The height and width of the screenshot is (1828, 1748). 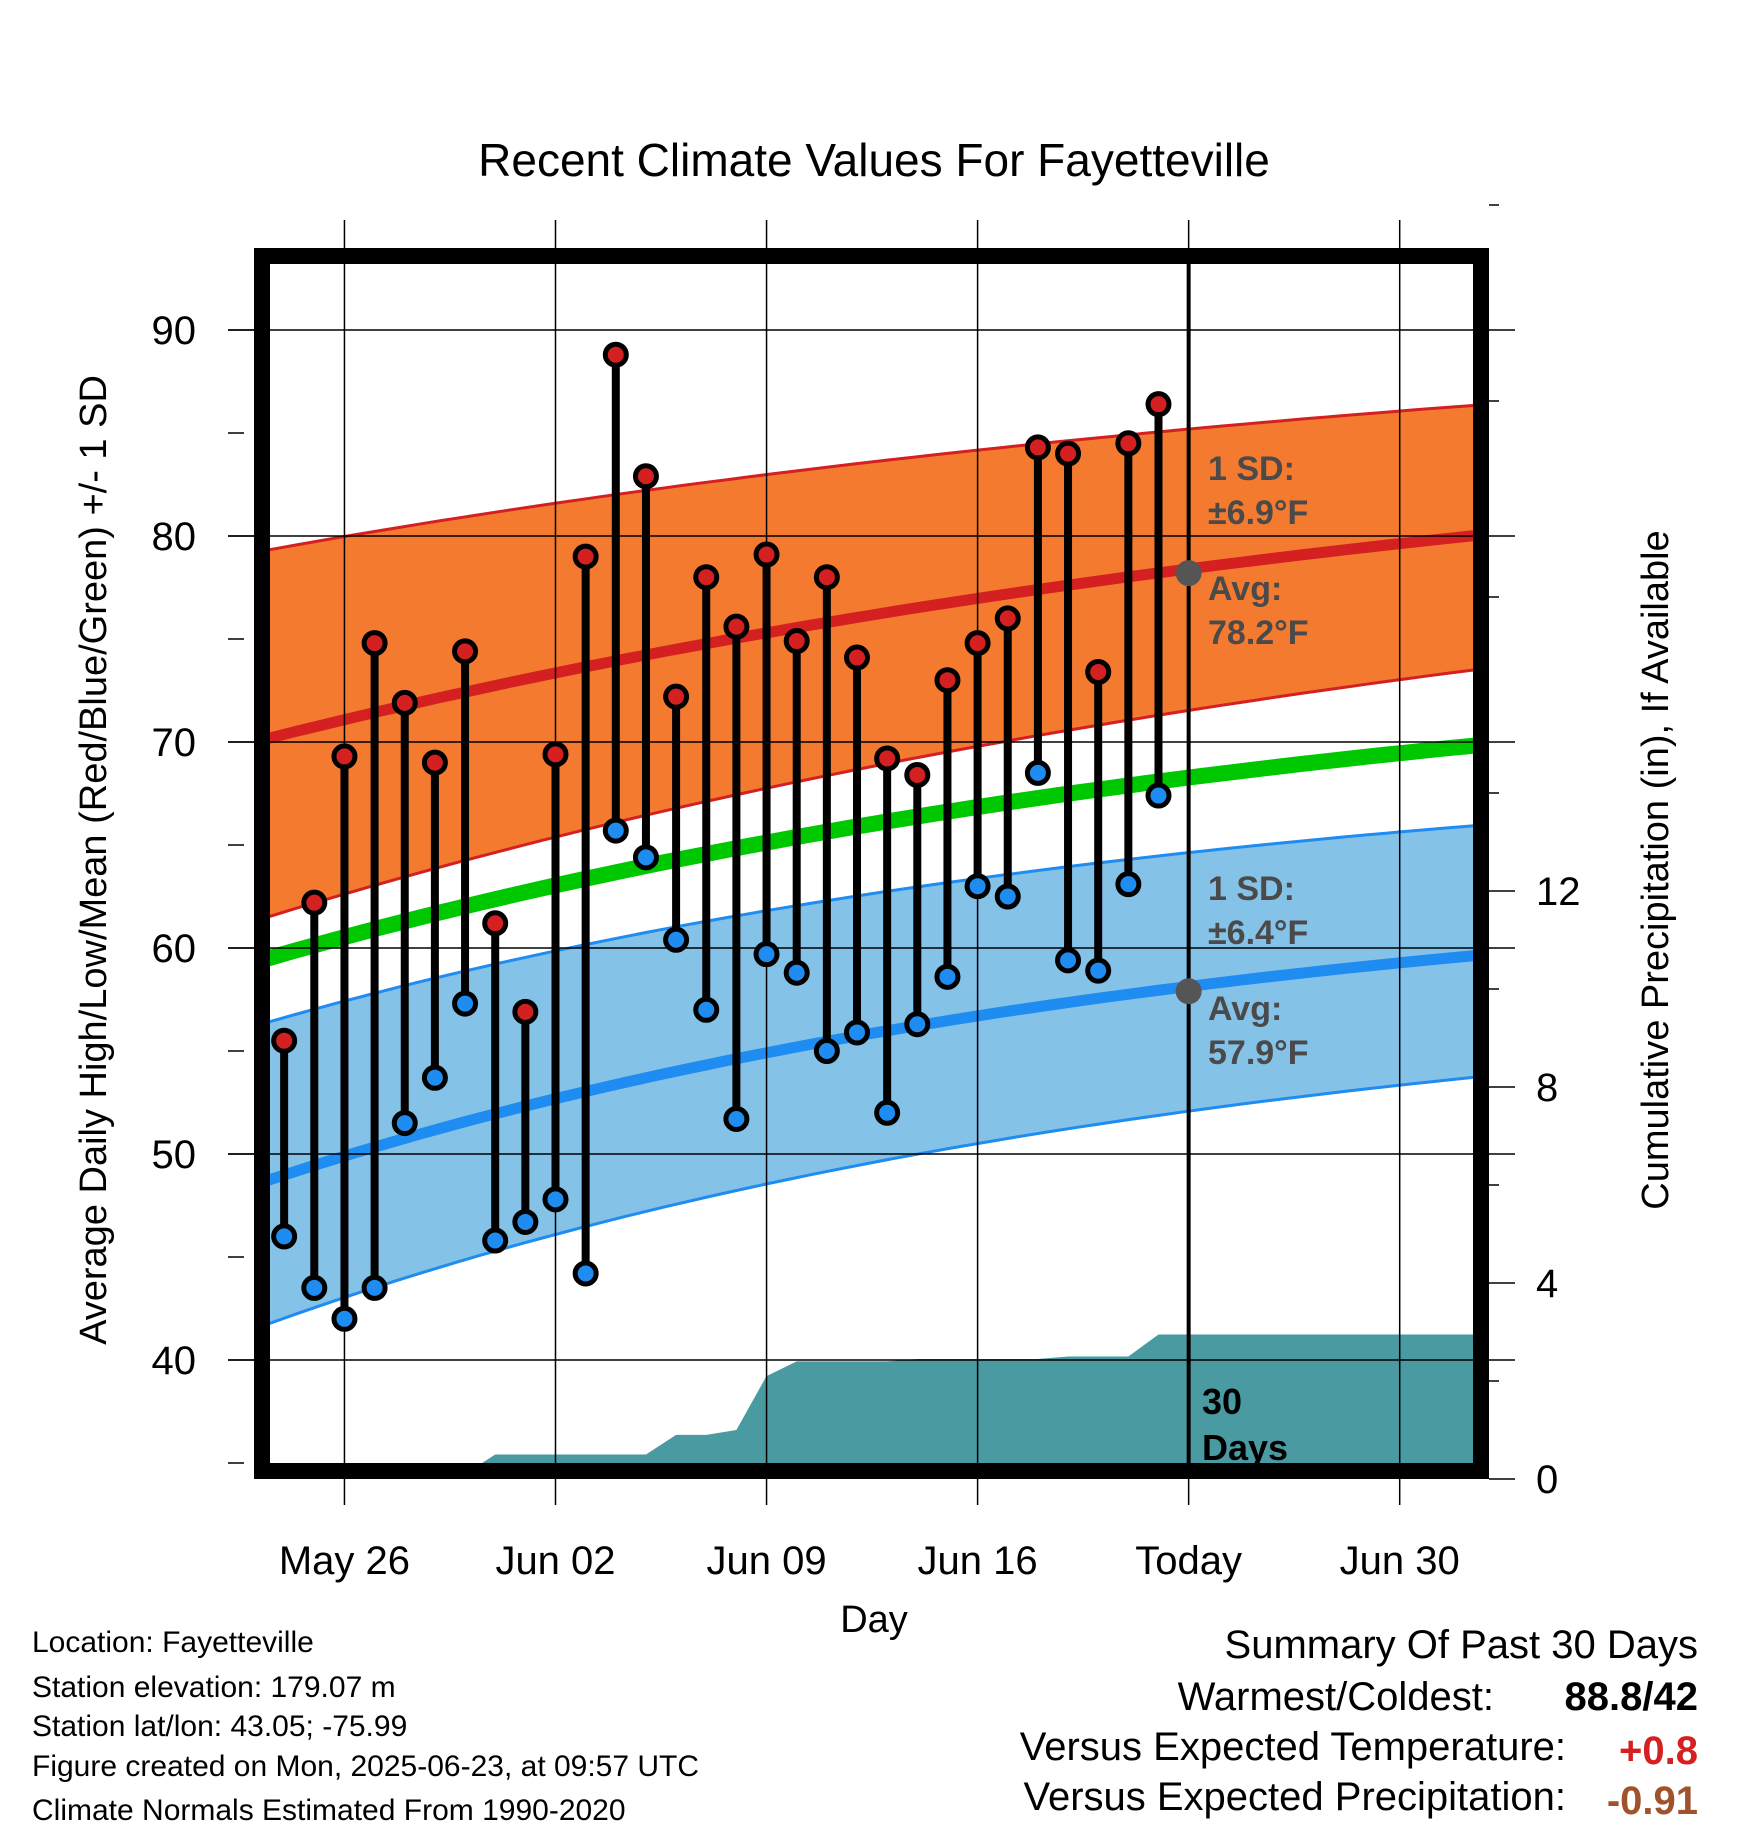 What do you see at coordinates (1258, 633) in the screenshot?
I see `high-avg-value: 78.2°F` at bounding box center [1258, 633].